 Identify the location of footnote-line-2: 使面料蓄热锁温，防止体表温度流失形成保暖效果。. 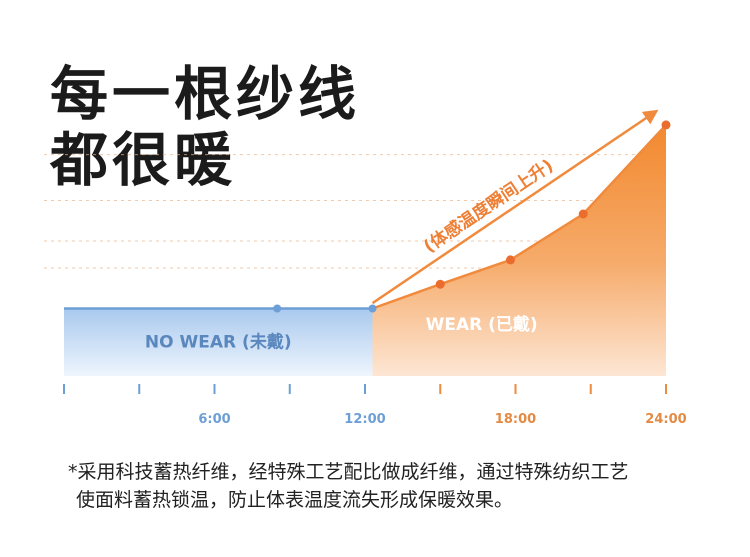
(295, 500).